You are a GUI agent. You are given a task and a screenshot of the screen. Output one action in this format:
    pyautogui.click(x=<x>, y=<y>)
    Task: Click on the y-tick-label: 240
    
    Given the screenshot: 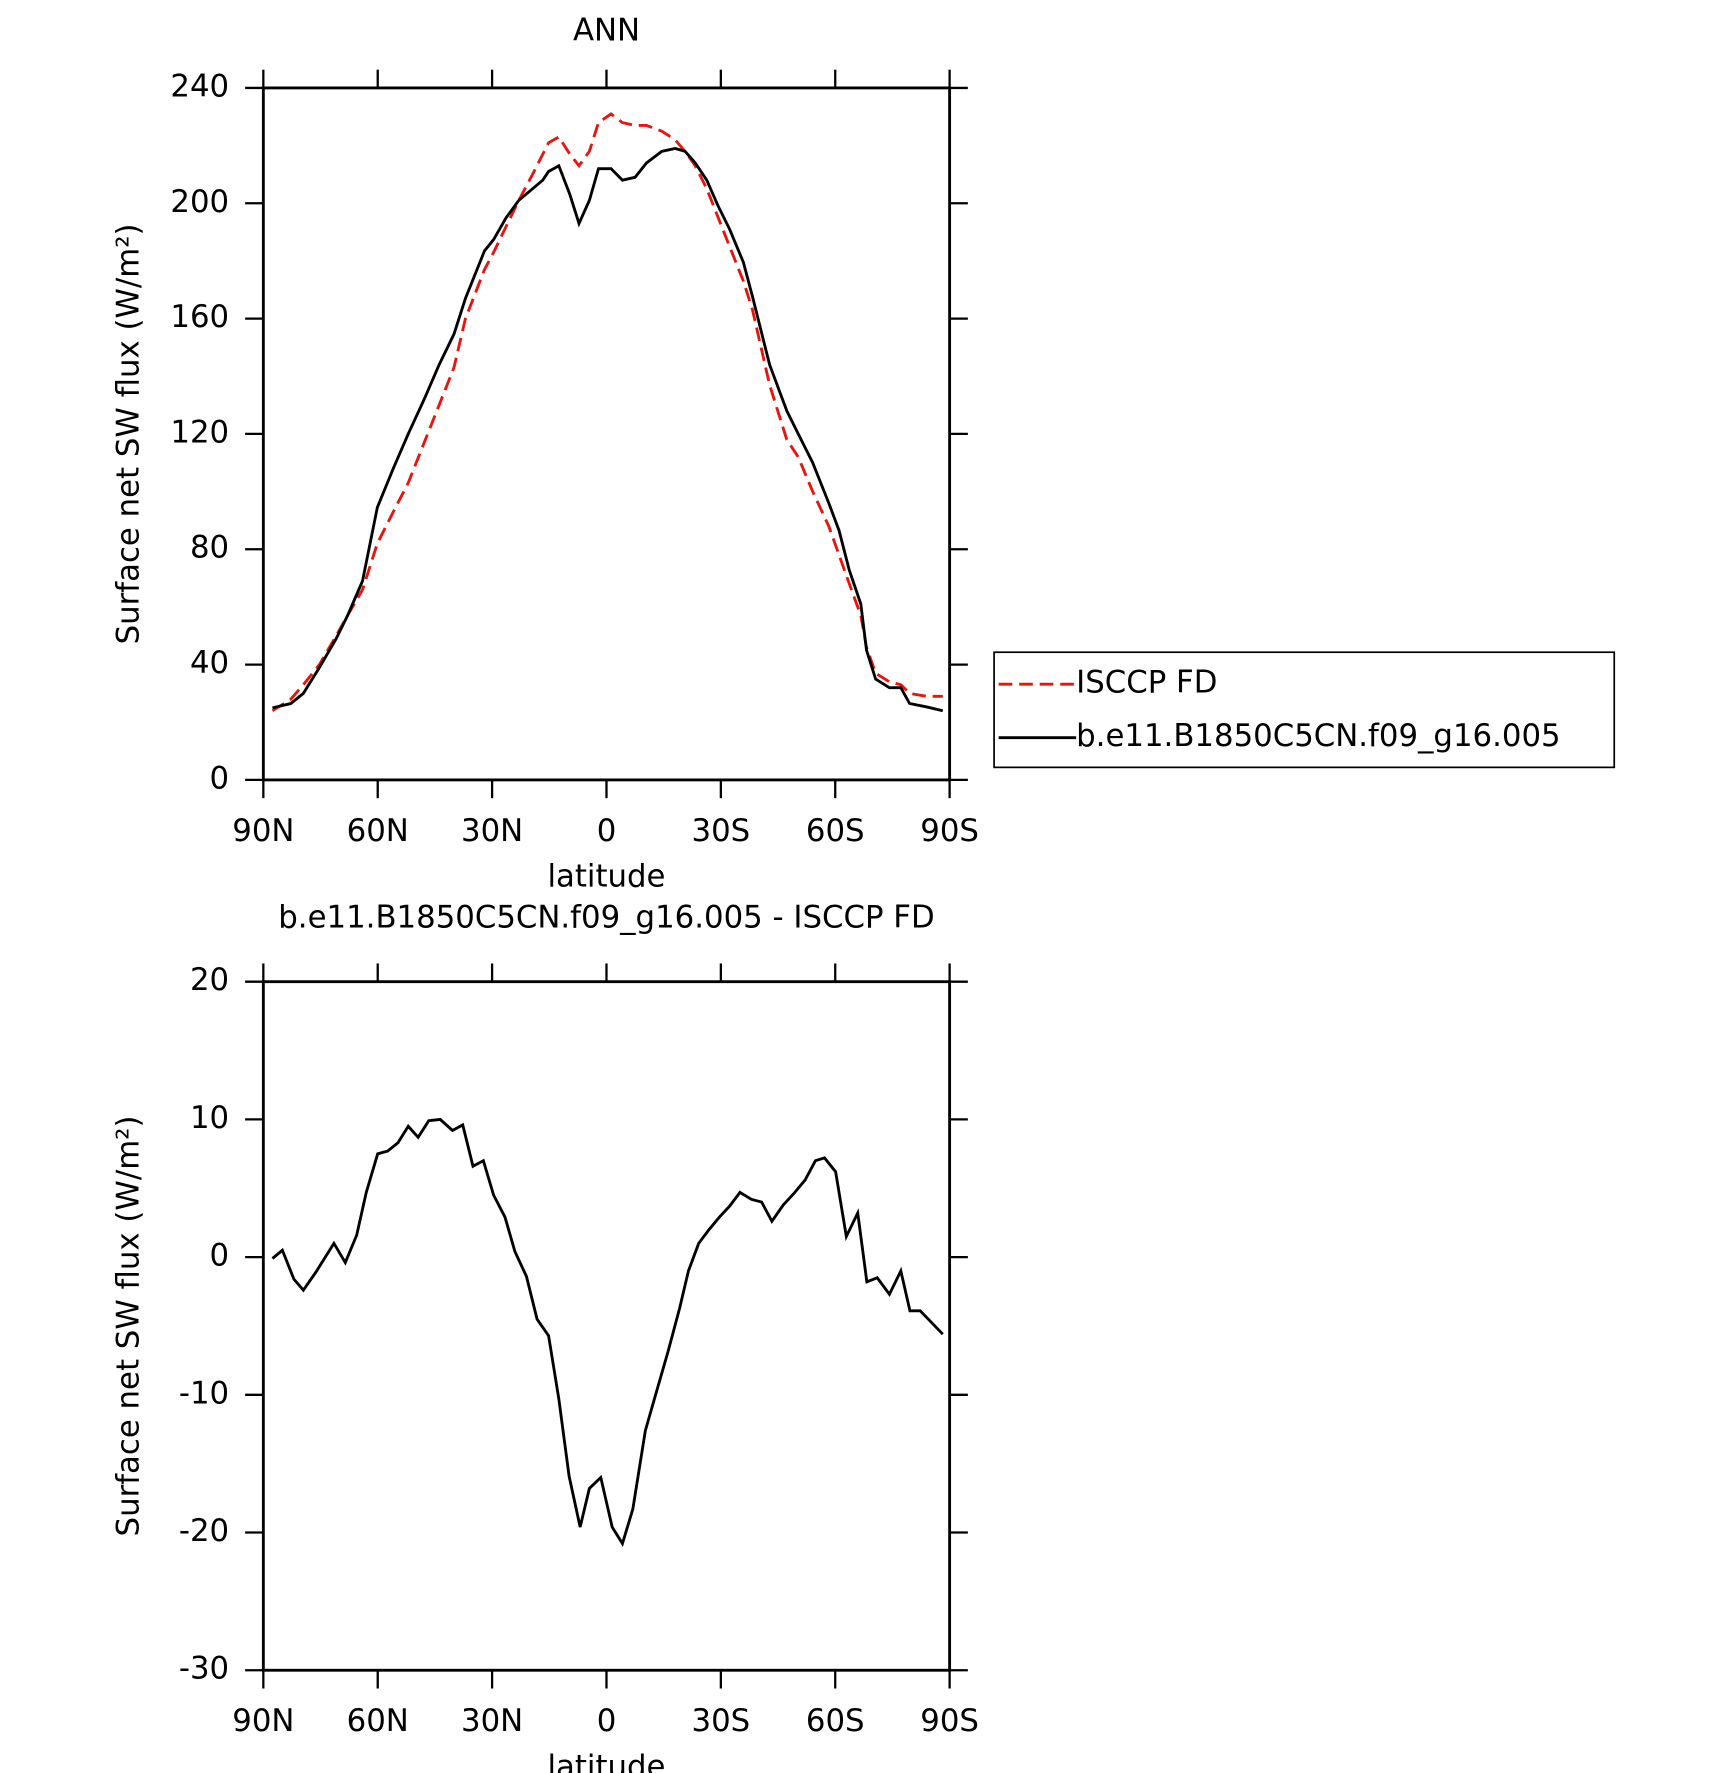 What is the action you would take?
    pyautogui.click(x=199, y=86)
    